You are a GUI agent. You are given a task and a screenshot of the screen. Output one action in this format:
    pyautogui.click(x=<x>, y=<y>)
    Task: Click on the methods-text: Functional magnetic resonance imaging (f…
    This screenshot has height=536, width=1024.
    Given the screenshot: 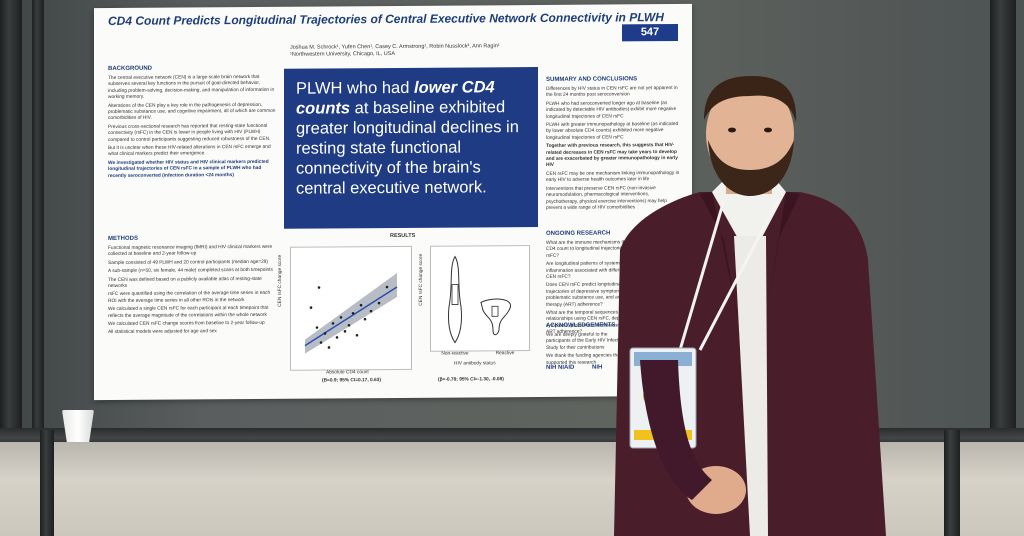 What is the action you would take?
    pyautogui.click(x=192, y=291)
    